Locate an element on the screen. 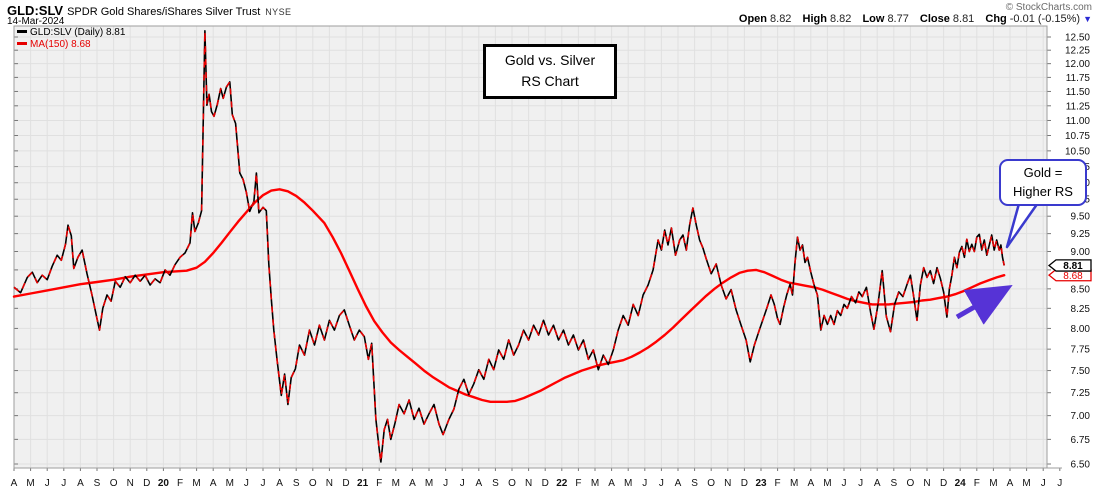 Image resolution: width=1100 pixels, height=498 pixels. low-value: 8.77 is located at coordinates (898, 19).